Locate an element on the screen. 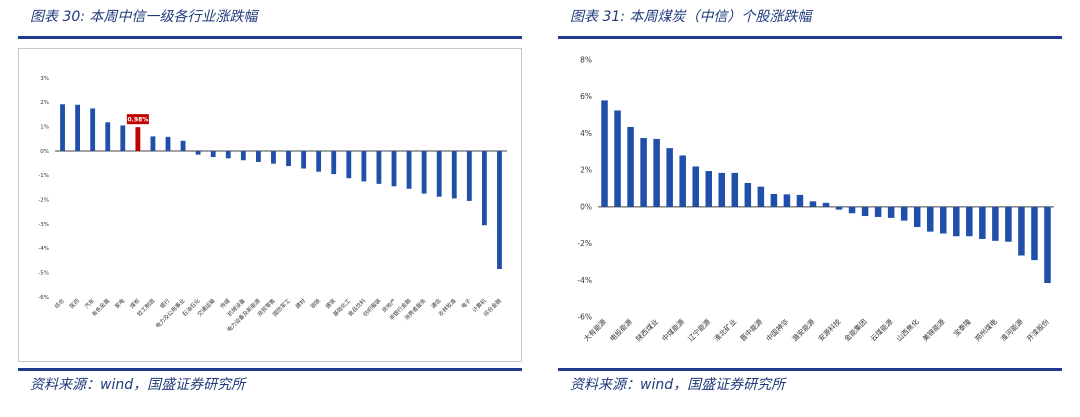  right-chart-y-tick-label: 6% is located at coordinates (586, 96).